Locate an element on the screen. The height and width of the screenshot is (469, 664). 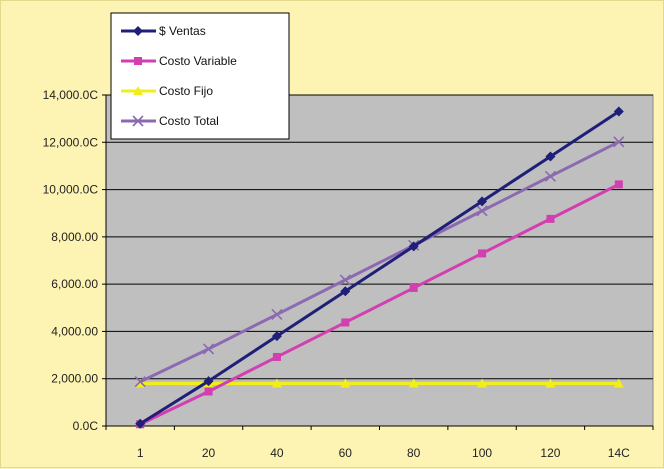
x-tick-label: 40 is located at coordinates (277, 453).